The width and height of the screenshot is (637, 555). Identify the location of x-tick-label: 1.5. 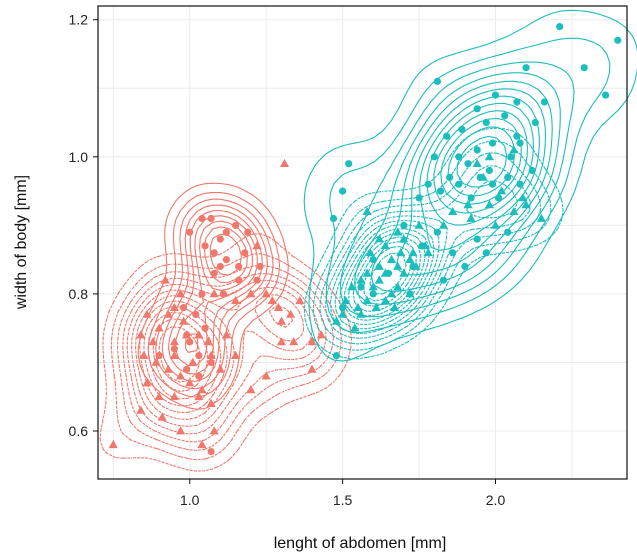
(343, 500).